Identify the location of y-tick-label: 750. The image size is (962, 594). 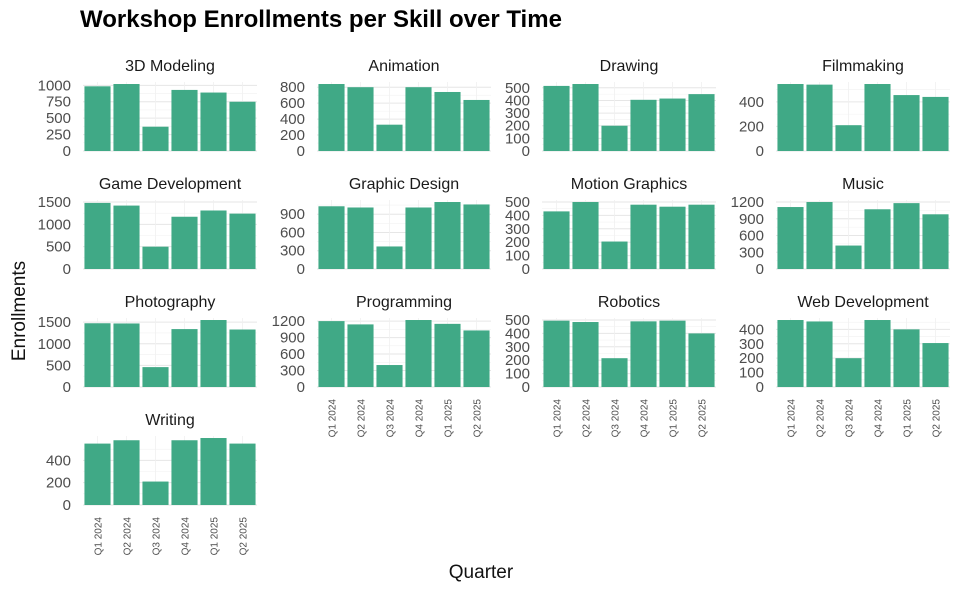
(58, 102).